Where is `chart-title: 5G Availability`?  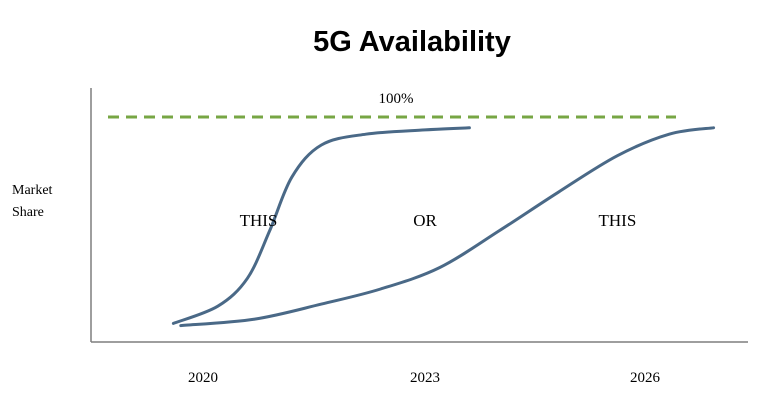
chart-title: 5G Availability is located at coordinates (412, 42).